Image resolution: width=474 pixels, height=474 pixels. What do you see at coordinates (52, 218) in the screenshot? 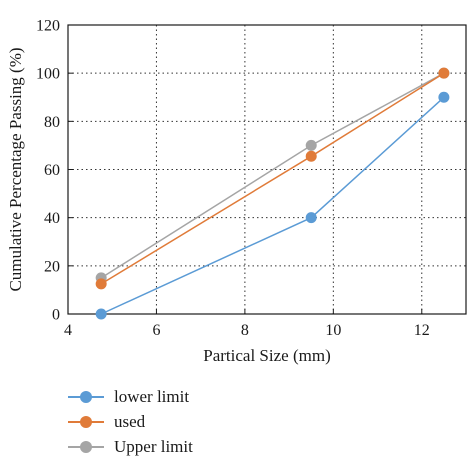
I see `y-tick-label: 40` at bounding box center [52, 218].